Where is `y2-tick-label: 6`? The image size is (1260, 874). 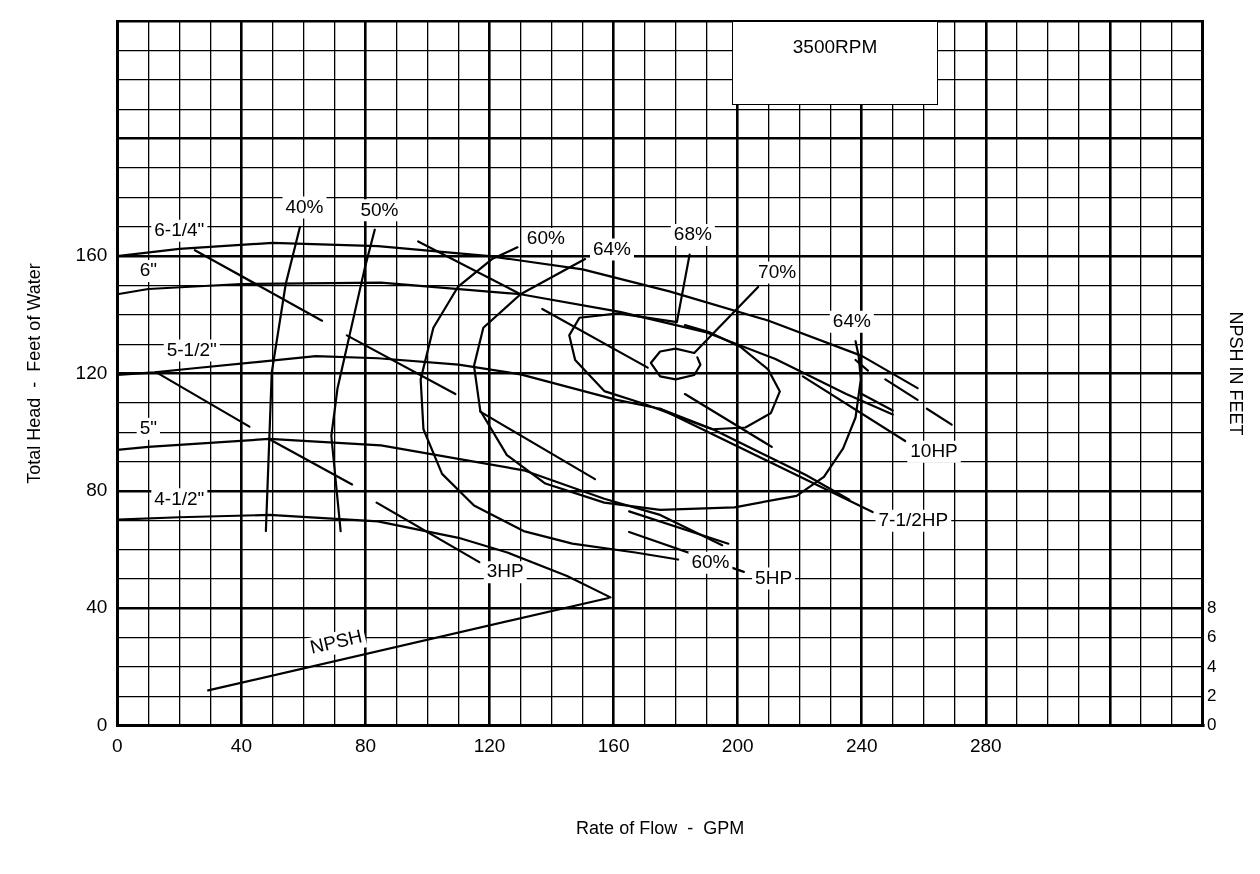 y2-tick-label: 6 is located at coordinates (1211, 637).